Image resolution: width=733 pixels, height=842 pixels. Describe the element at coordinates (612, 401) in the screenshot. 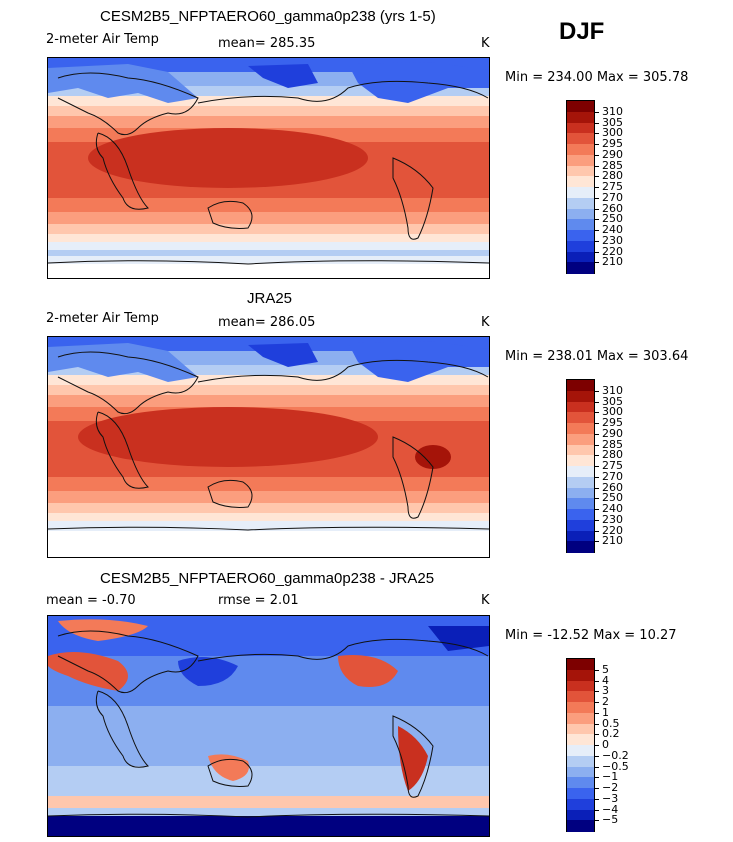

I see `colorbar-tick-label: 305` at that location.